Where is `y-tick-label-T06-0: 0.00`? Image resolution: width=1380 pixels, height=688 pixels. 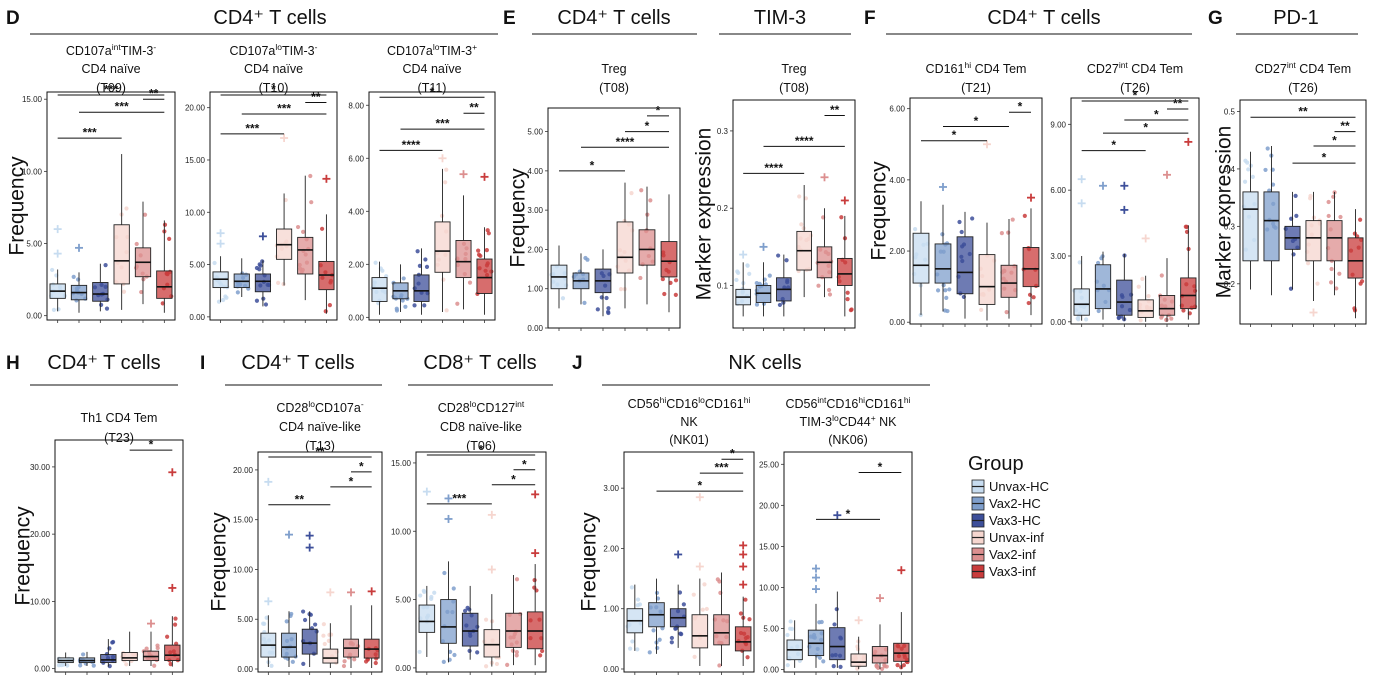
y-tick-label-T06-0: 0.00 is located at coordinates (403, 668).